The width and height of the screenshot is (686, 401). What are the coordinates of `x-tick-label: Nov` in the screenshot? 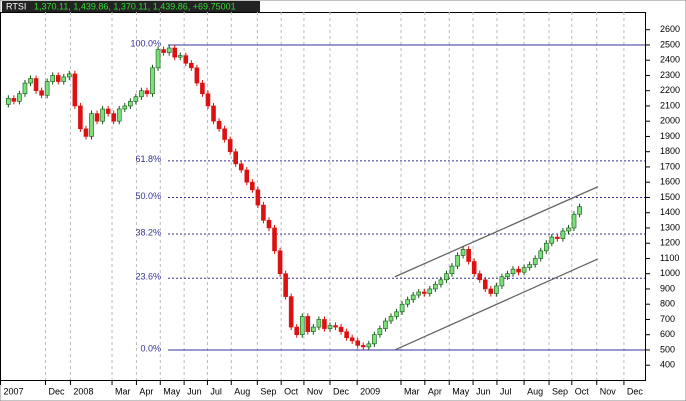 It's located at (315, 391).